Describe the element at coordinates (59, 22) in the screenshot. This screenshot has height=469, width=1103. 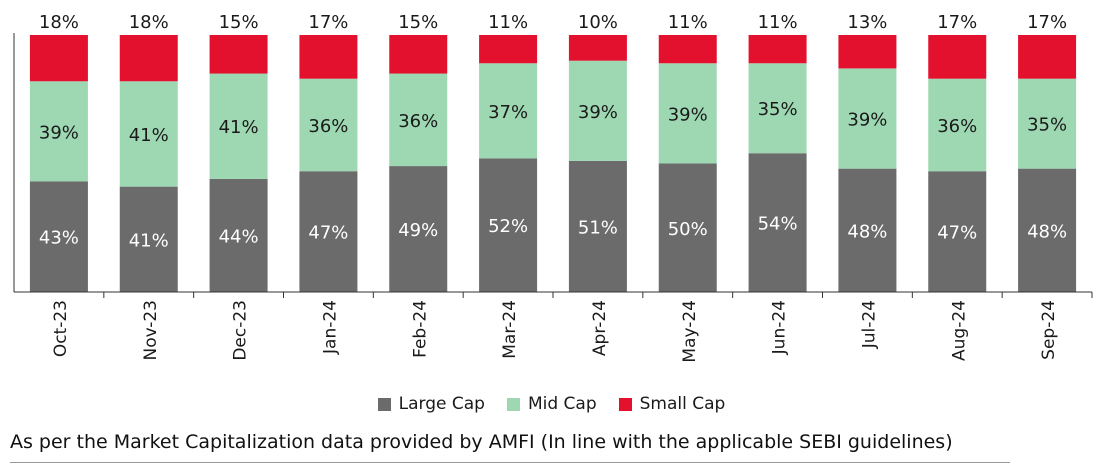
I see `data-label-small-cap-oct-23: 18%` at that location.